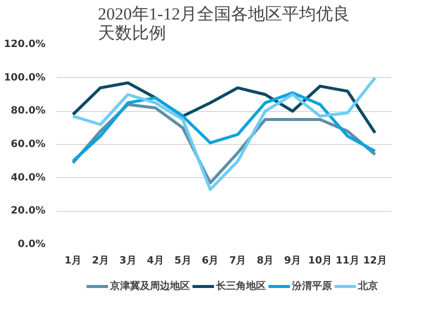 The image size is (427, 335). Describe the element at coordinates (28, 178) in the screenshot. I see `y-tick-label: 40.0%` at that location.